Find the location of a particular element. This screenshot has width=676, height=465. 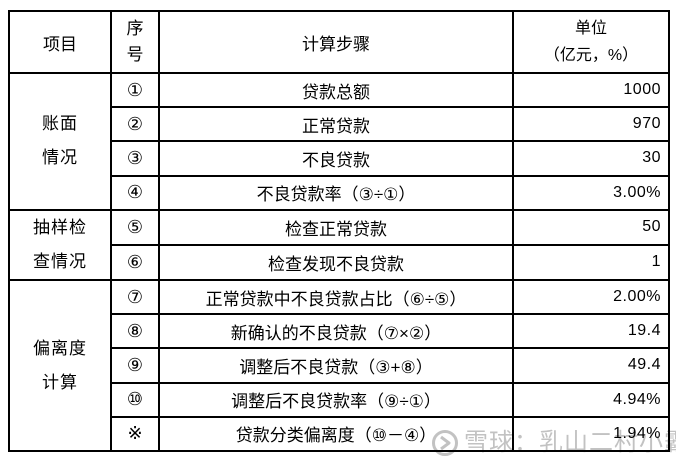

row-value: 49.4 is located at coordinates (591, 365).